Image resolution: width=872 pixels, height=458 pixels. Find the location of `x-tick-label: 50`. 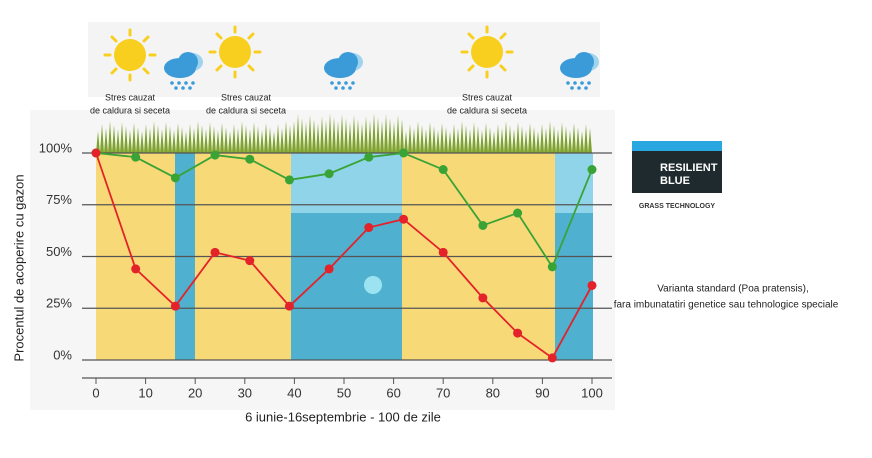

x-tick-label: 50 is located at coordinates (344, 392).